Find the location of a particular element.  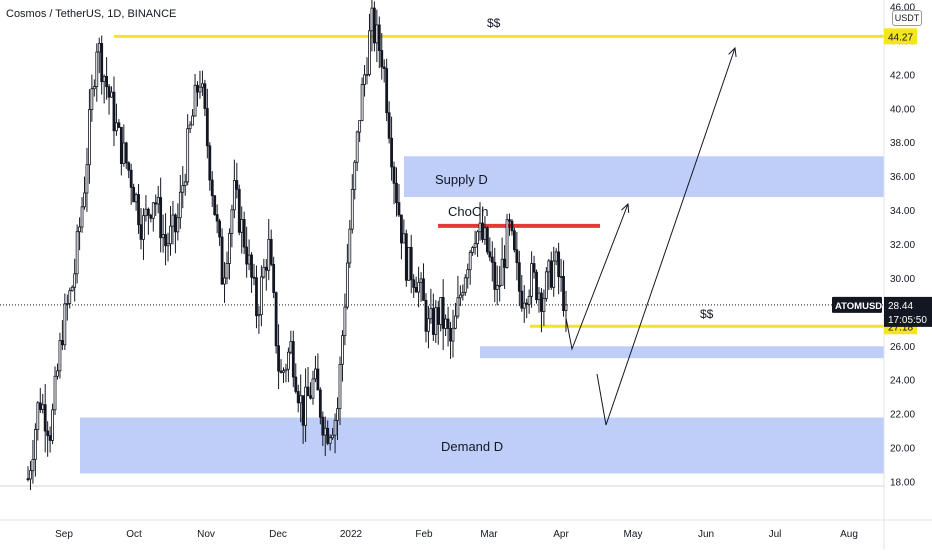

currency-unit-badge: USDT is located at coordinates (907, 18).